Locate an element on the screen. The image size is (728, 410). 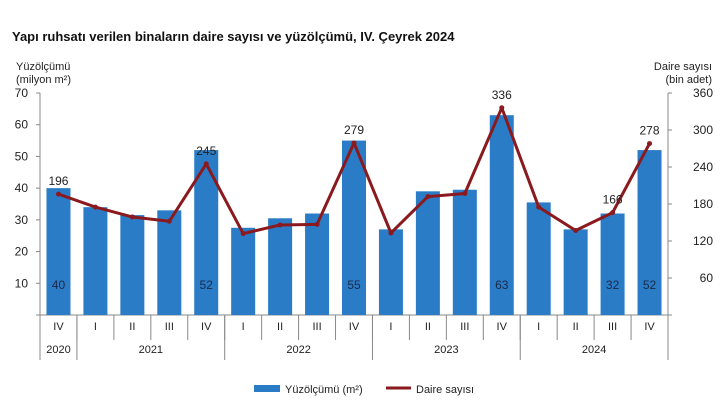
legend-line-label: Daire sayısı is located at coordinates (445, 390).